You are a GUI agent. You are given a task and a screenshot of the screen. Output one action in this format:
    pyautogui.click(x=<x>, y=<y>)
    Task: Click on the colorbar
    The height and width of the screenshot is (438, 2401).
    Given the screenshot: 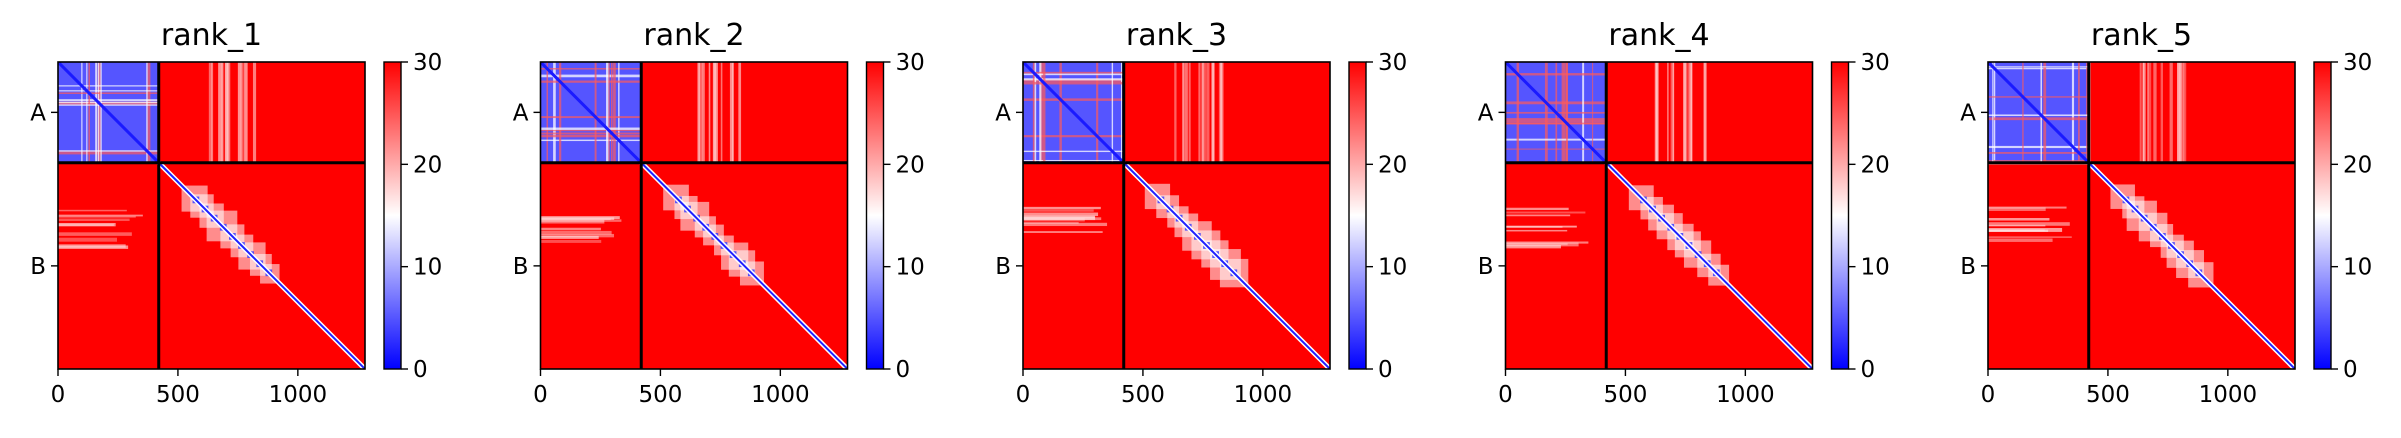 What is the action you would take?
    pyautogui.click(x=1357, y=215)
    